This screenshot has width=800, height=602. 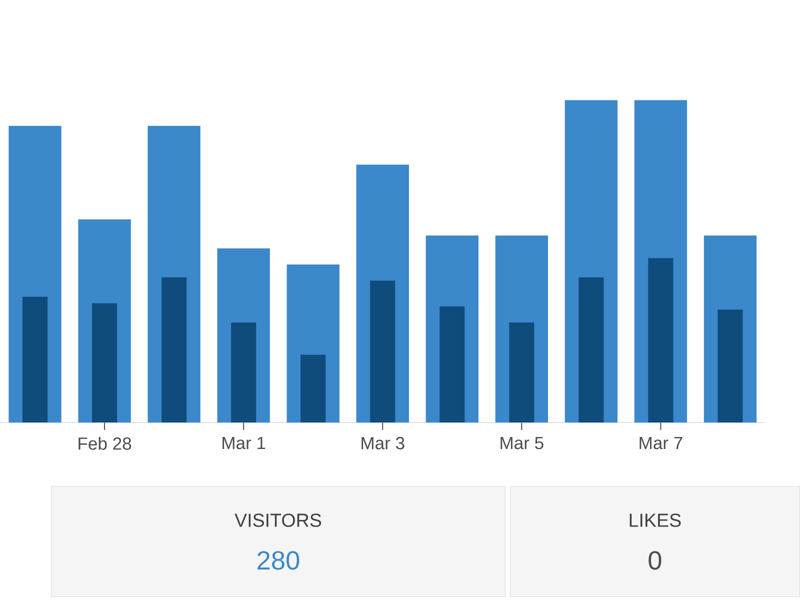 I want to click on text: VISITORS, so click(x=278, y=521).